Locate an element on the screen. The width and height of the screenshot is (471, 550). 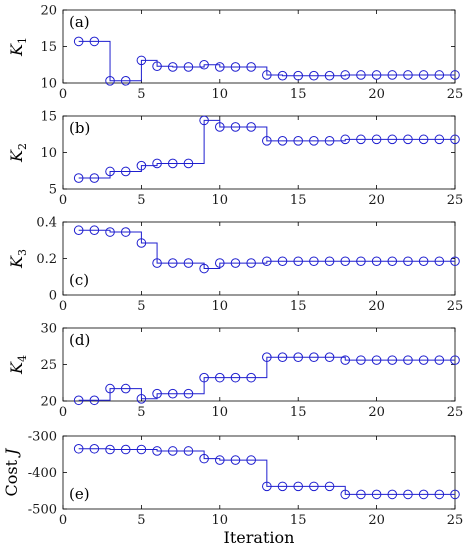
y-tick-label: 0 is located at coordinates (53, 296).